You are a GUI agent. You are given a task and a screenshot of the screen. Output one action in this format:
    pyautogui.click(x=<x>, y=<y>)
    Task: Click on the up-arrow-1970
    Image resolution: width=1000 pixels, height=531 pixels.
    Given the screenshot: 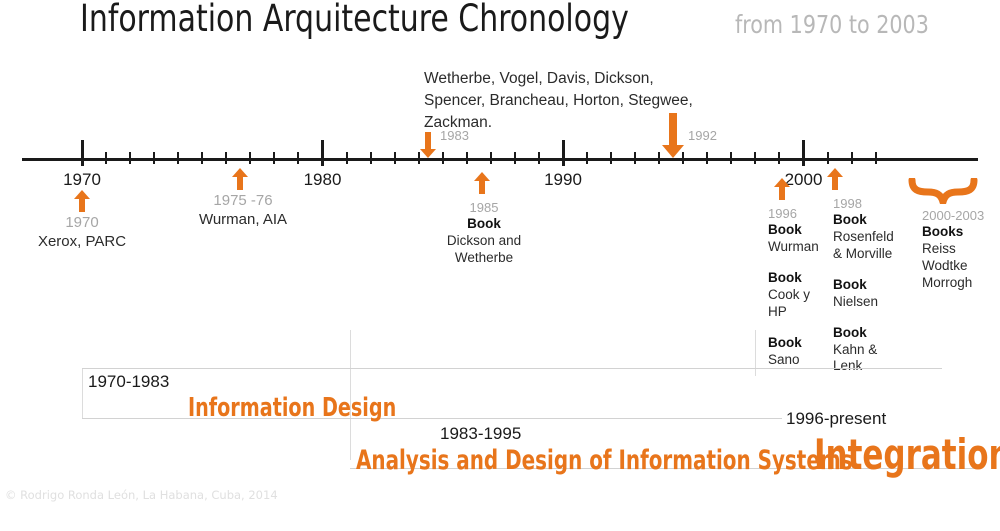 What is the action you would take?
    pyautogui.click(x=82, y=201)
    